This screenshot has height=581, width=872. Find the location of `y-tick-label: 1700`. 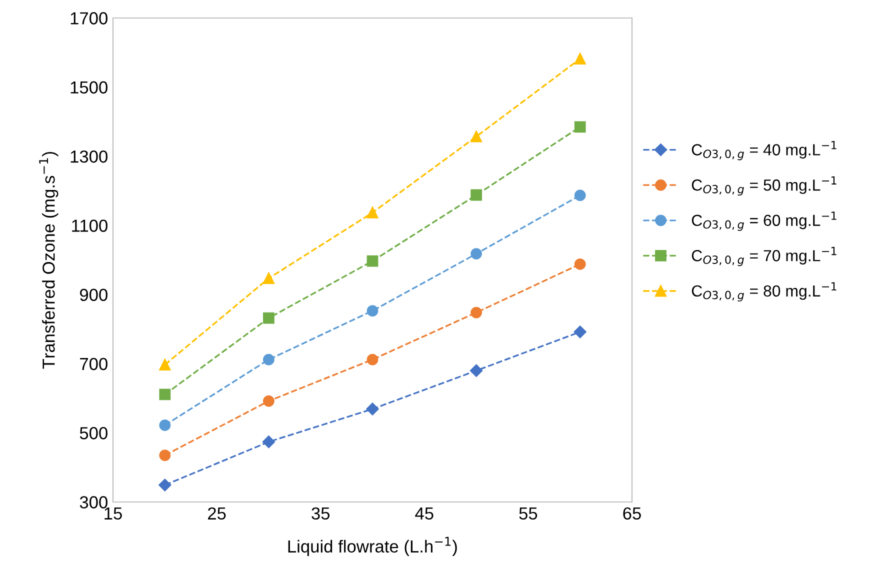

y-tick-label: 1700 is located at coordinates (89, 18).